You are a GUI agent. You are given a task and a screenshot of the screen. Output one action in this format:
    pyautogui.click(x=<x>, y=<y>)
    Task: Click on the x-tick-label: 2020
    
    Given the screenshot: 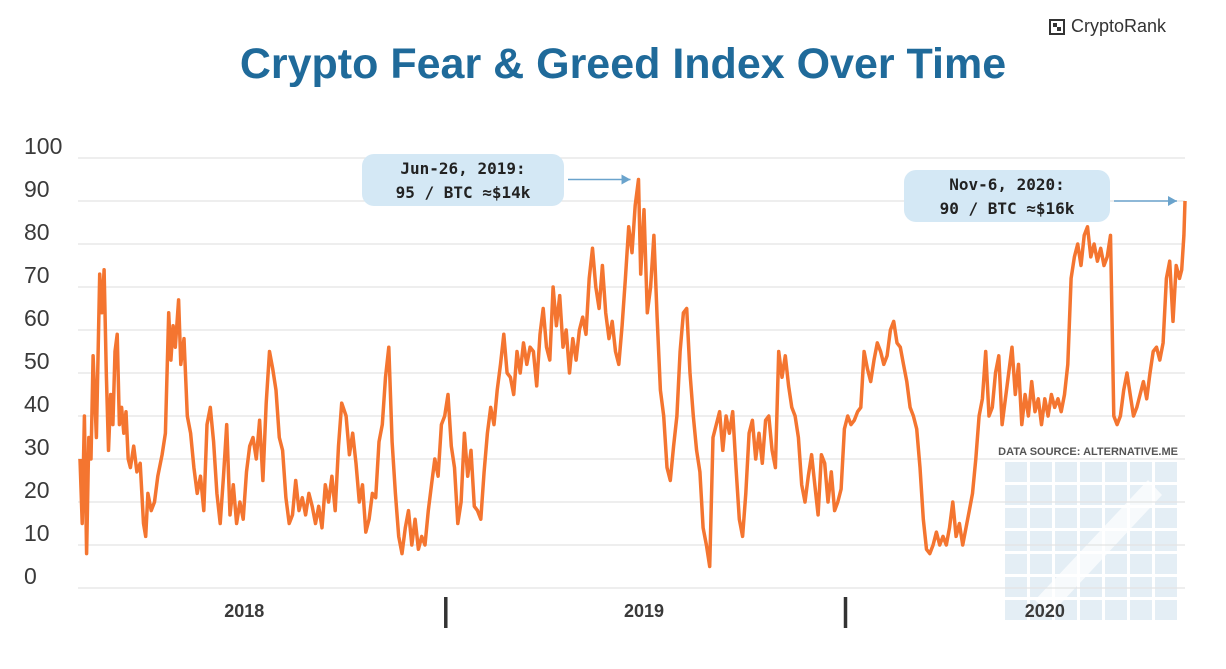 What is the action you would take?
    pyautogui.click(x=1045, y=611)
    